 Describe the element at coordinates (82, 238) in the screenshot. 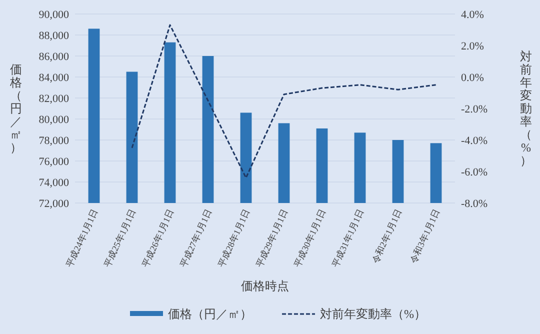

I see `x-tick-label: 平成24年1月1日` at that location.